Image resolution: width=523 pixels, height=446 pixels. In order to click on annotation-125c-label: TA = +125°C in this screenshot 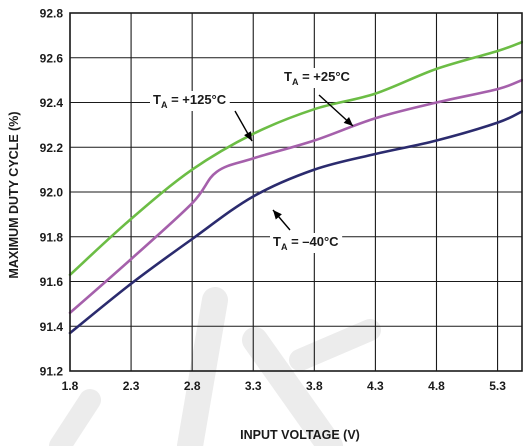, I will do `click(190, 101)`.